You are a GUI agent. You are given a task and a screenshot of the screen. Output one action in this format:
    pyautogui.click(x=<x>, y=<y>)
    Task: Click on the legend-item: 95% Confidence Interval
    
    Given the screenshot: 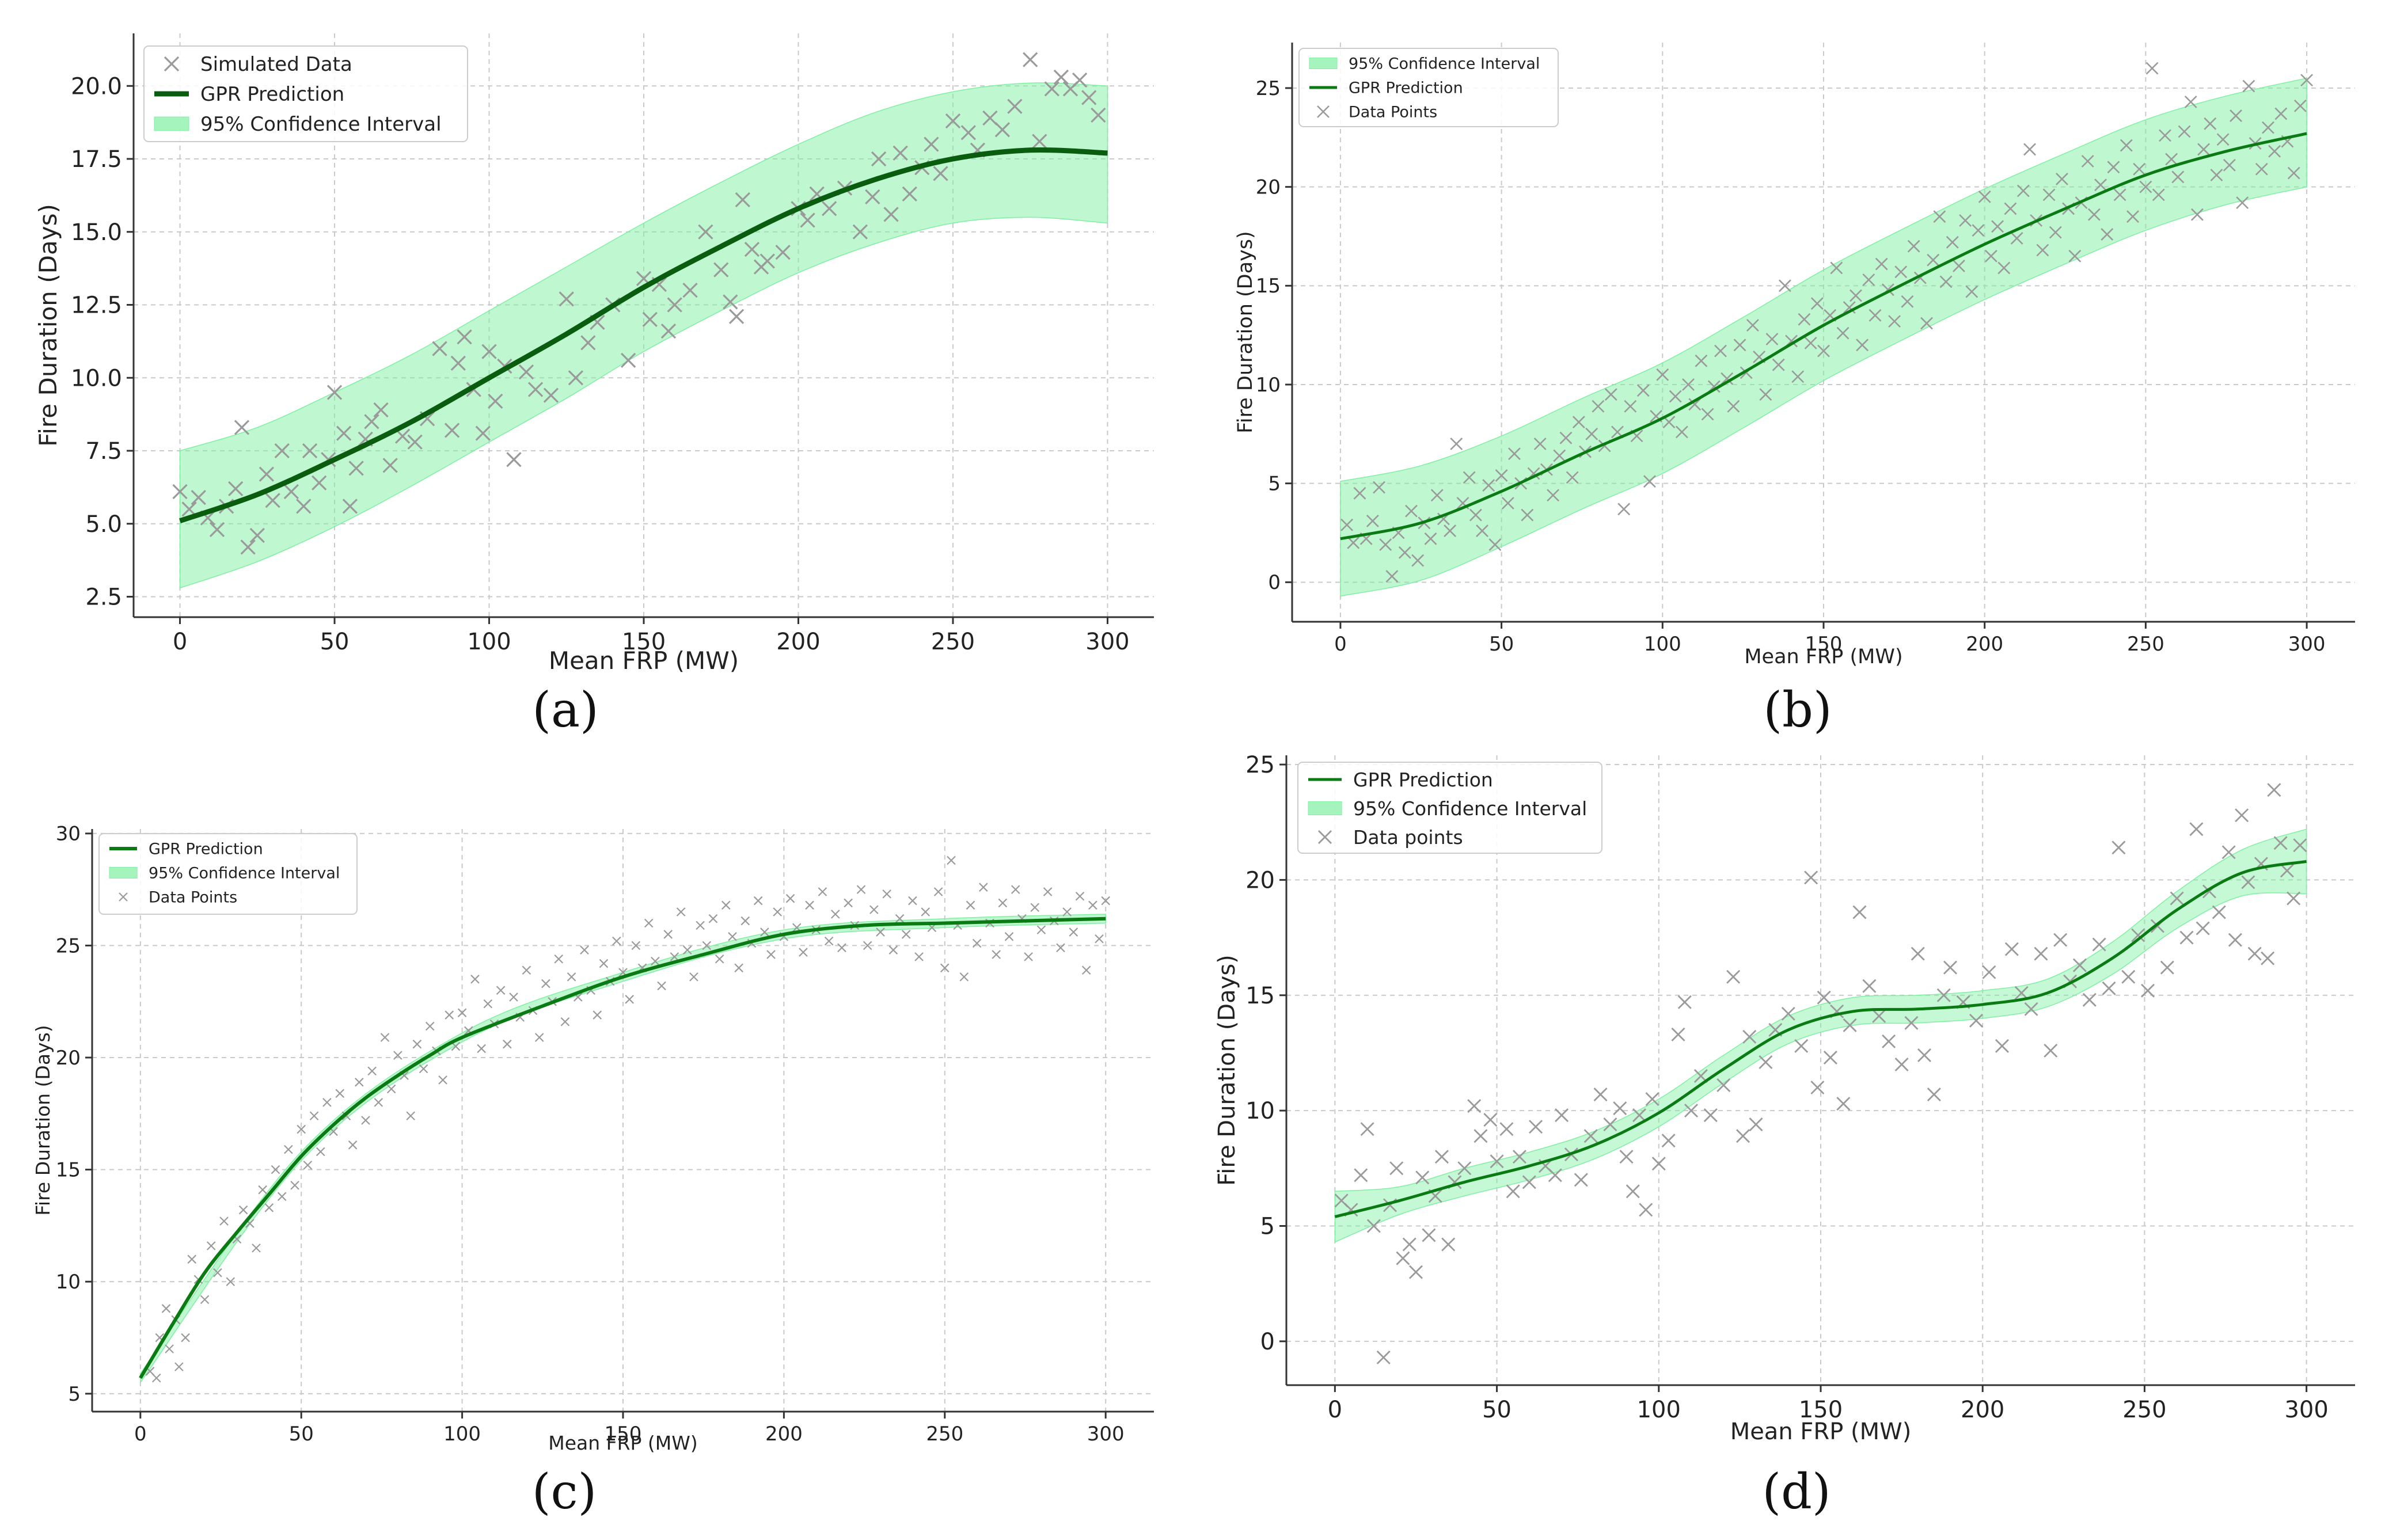 What is the action you would take?
    pyautogui.click(x=298, y=124)
    